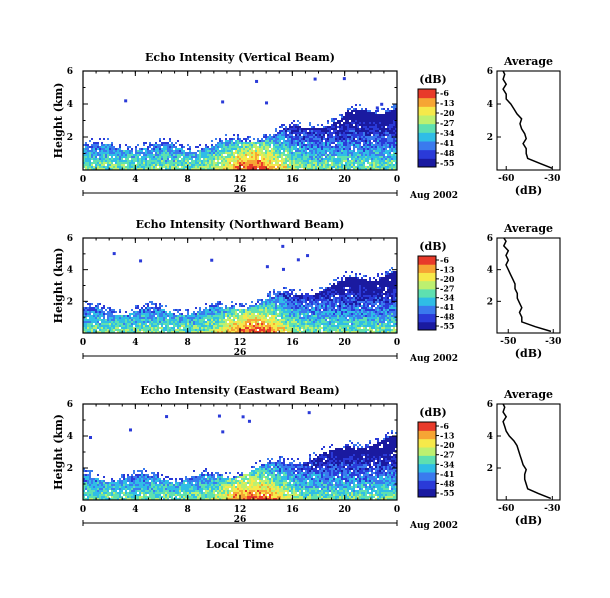  I want to click on heatmap-title: Echo Intensity (Vertical Beam), so click(240, 57).